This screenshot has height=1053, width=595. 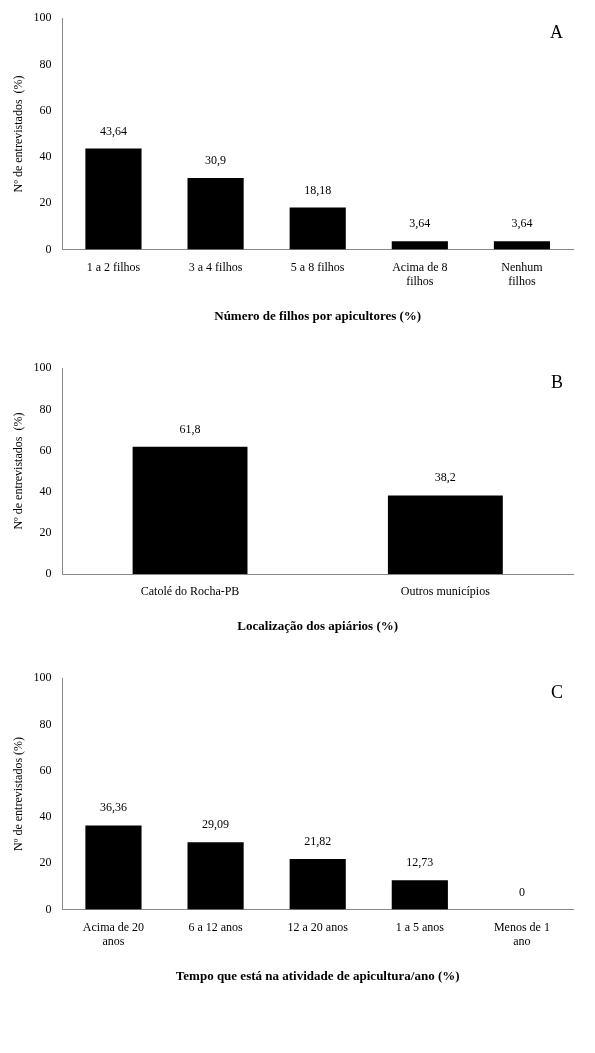 I want to click on x-tick-label: Catolé do Rocha-PB, so click(x=190, y=591).